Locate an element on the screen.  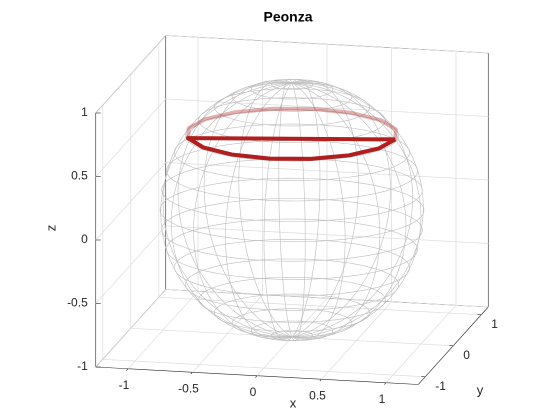
x-tick-label: 0 is located at coordinates (253, 392).